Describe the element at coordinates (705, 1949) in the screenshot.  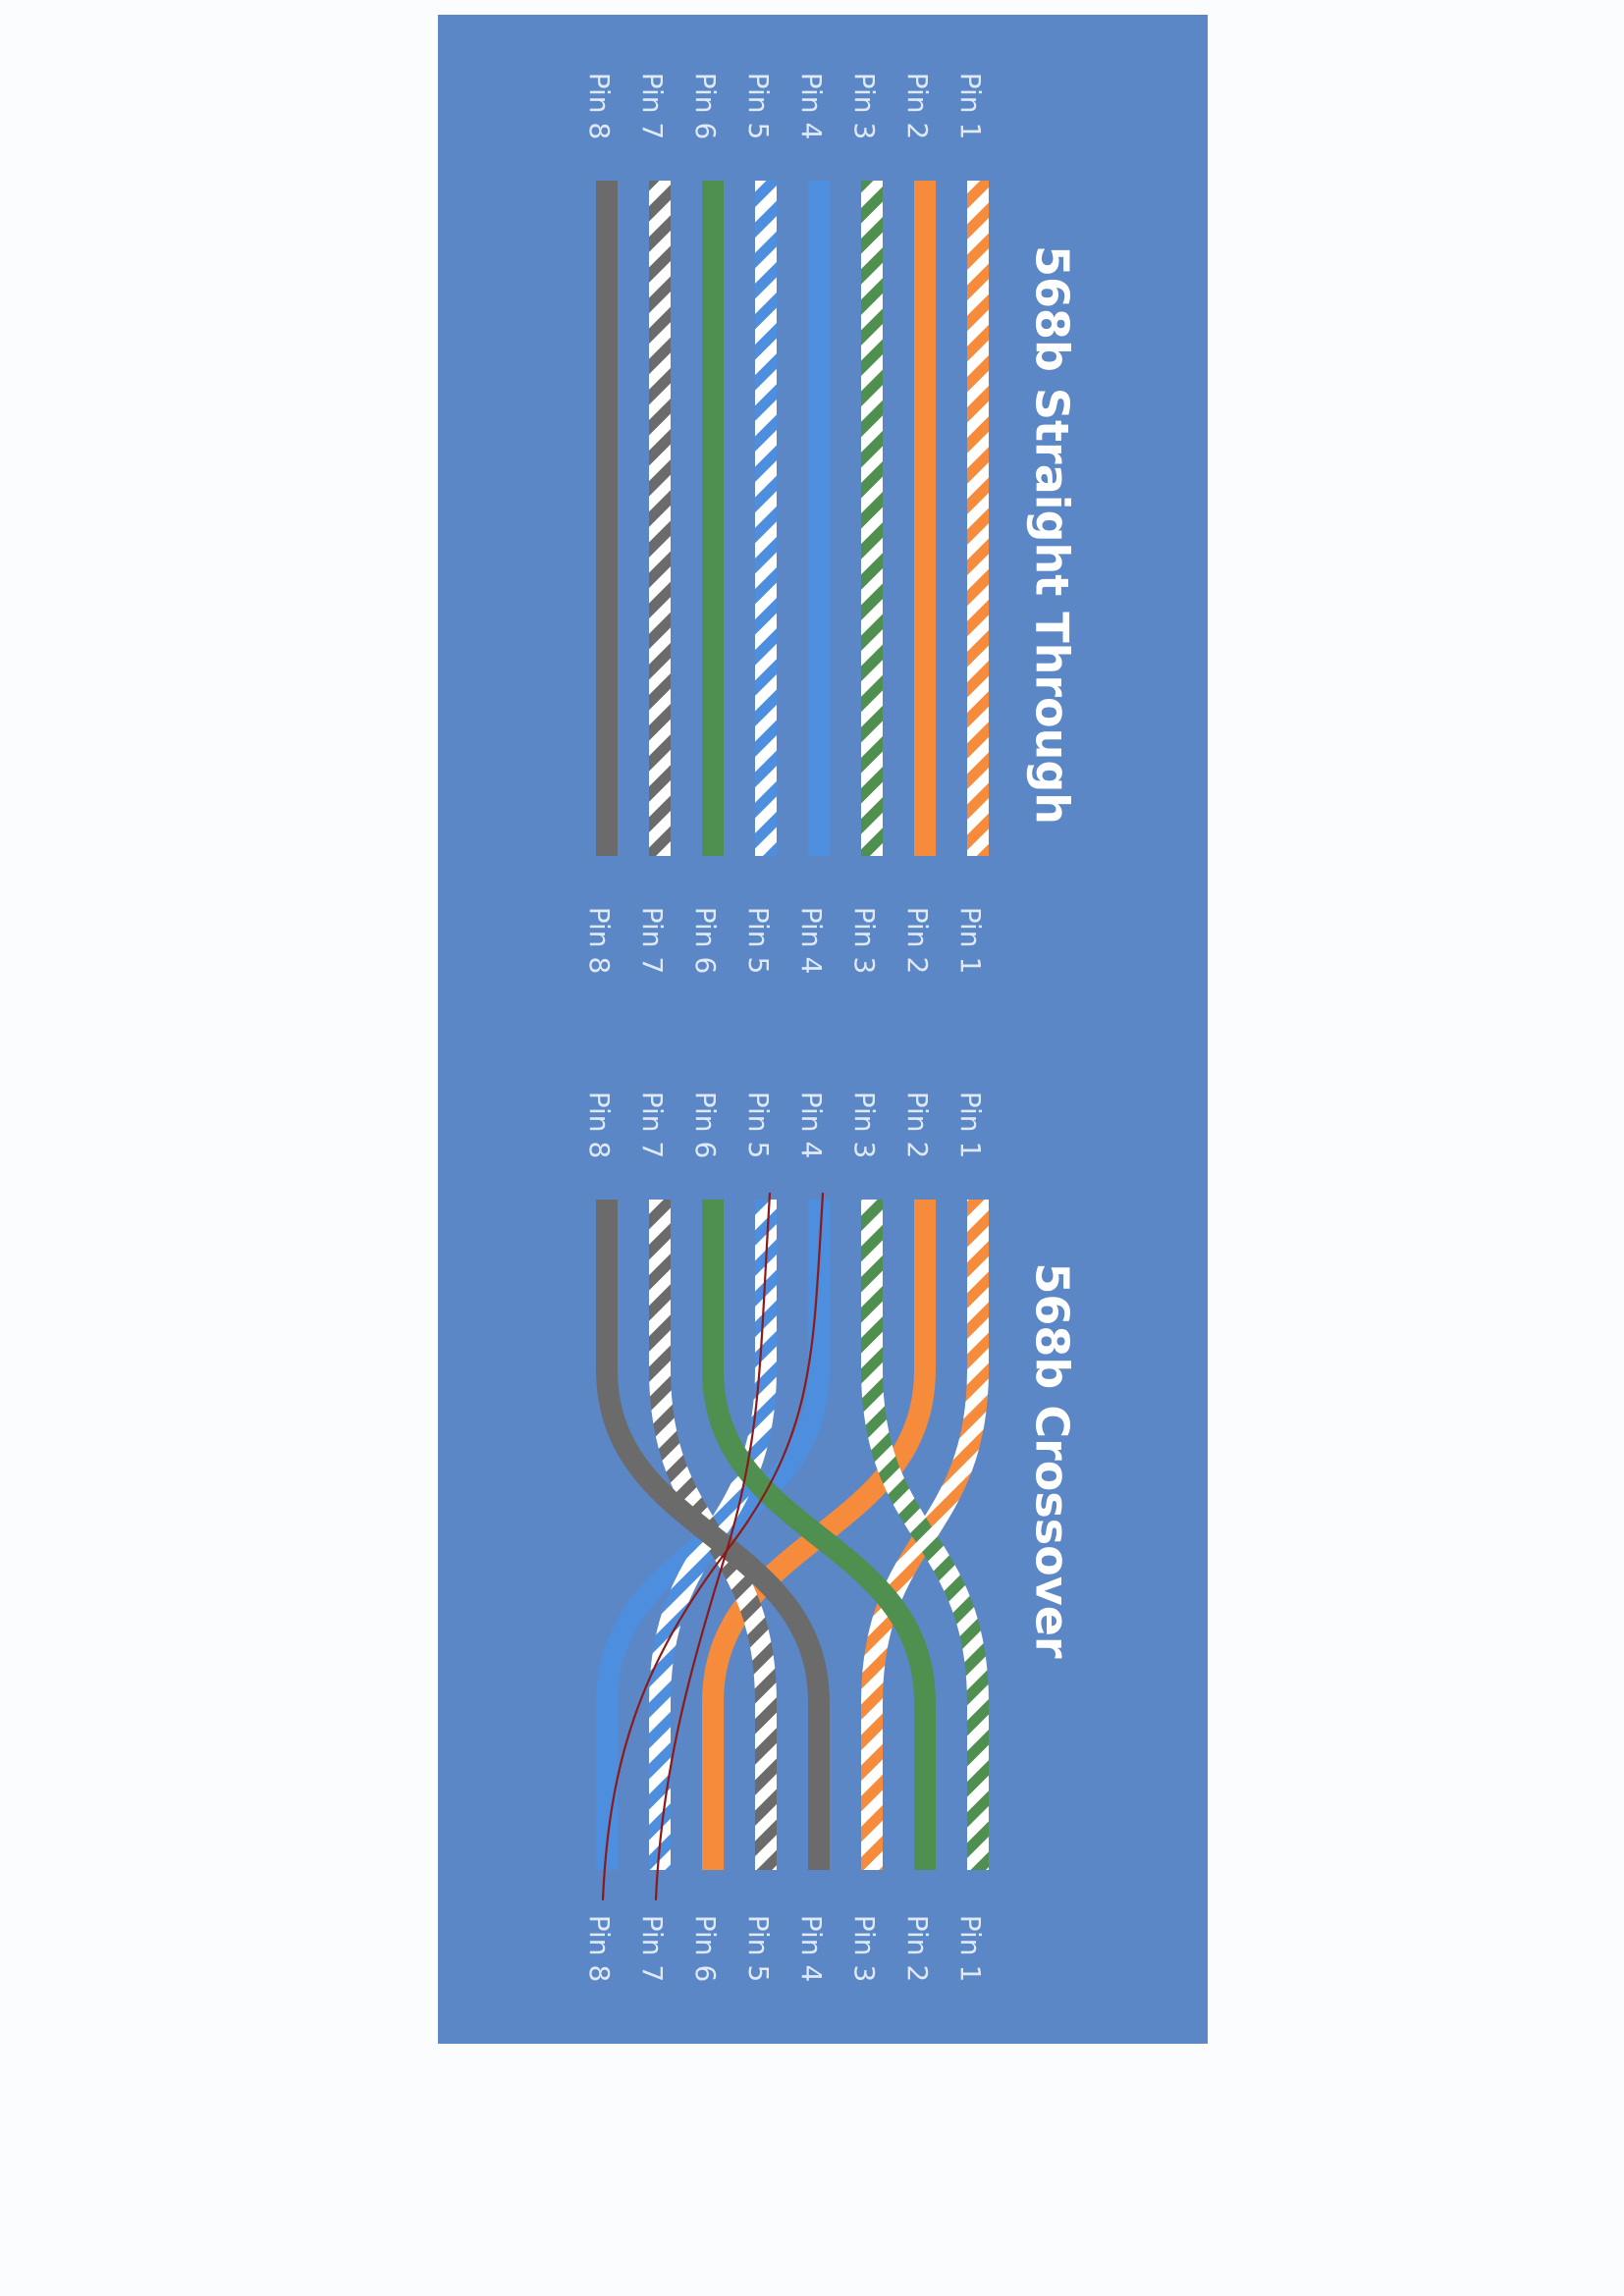
I see `crossover-right-pin-6-label: Pin 6` at that location.